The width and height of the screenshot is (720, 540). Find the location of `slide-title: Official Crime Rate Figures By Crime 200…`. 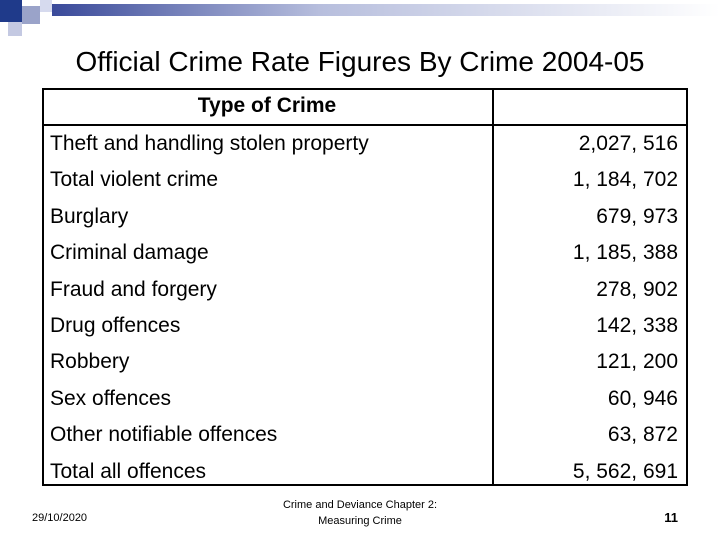

slide-title: Official Crime Rate Figures By Crime 200… is located at coordinates (360, 61).